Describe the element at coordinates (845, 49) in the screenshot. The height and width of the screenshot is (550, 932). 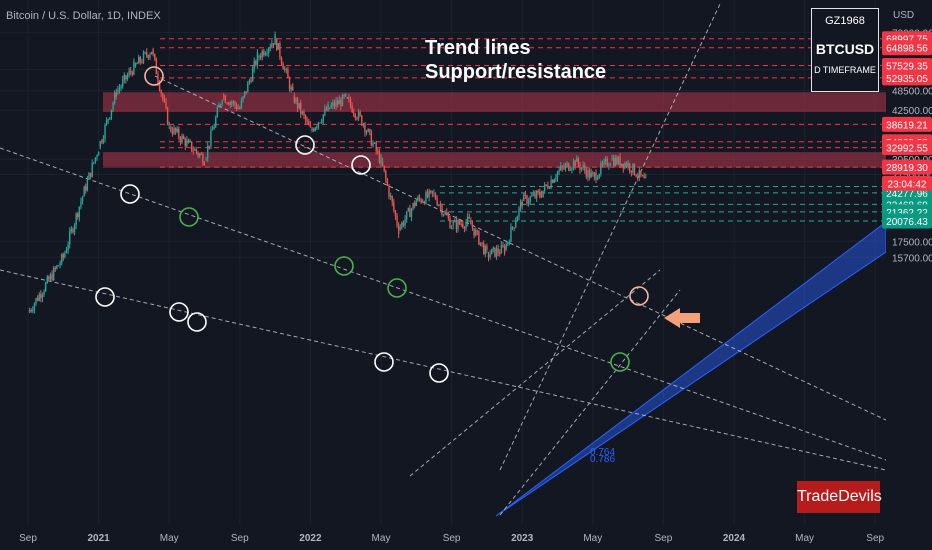
I see `pair-label: BTCUSD` at that location.